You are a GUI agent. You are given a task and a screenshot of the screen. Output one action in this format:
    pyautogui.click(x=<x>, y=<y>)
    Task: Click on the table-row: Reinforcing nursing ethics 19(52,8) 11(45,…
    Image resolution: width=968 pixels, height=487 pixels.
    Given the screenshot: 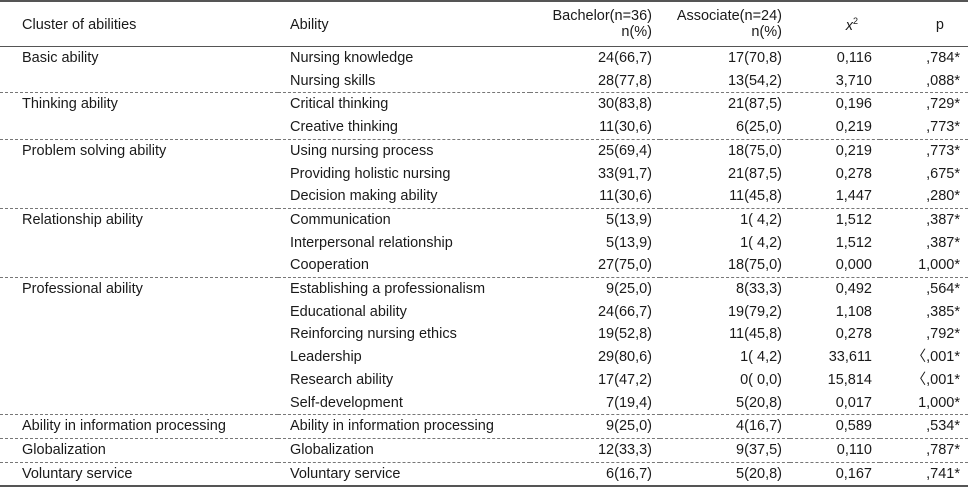 What is the action you would take?
    pyautogui.click(x=484, y=334)
    